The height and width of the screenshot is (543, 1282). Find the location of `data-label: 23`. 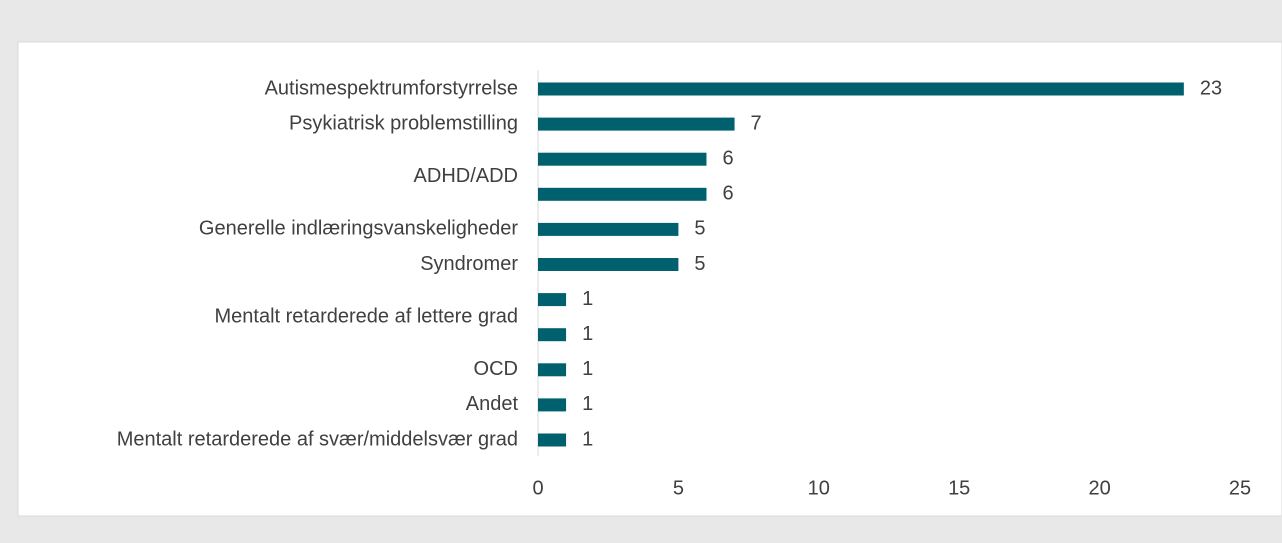

data-label: 23 is located at coordinates (1211, 88).